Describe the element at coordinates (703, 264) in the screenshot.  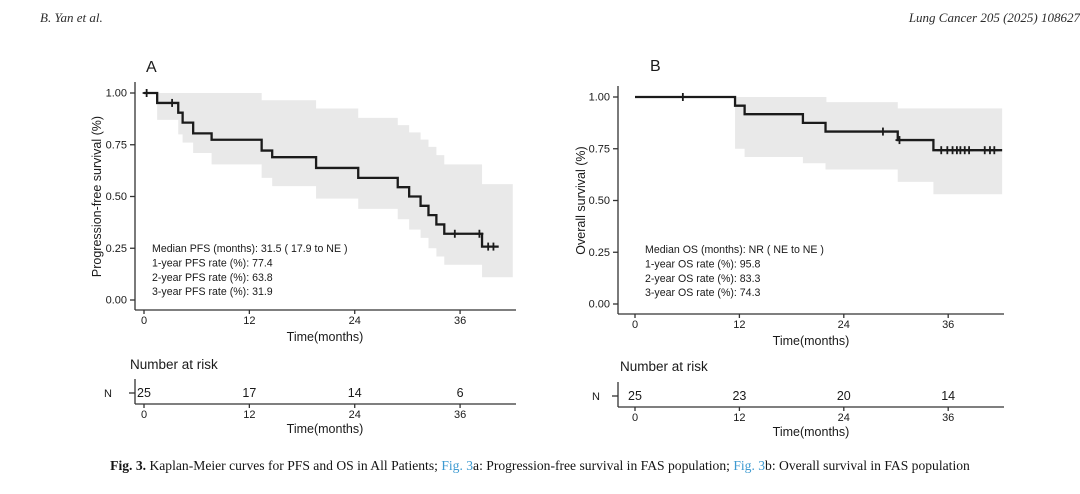
I see `annotation-line: 1-year OS rate (%): 95.8` at that location.